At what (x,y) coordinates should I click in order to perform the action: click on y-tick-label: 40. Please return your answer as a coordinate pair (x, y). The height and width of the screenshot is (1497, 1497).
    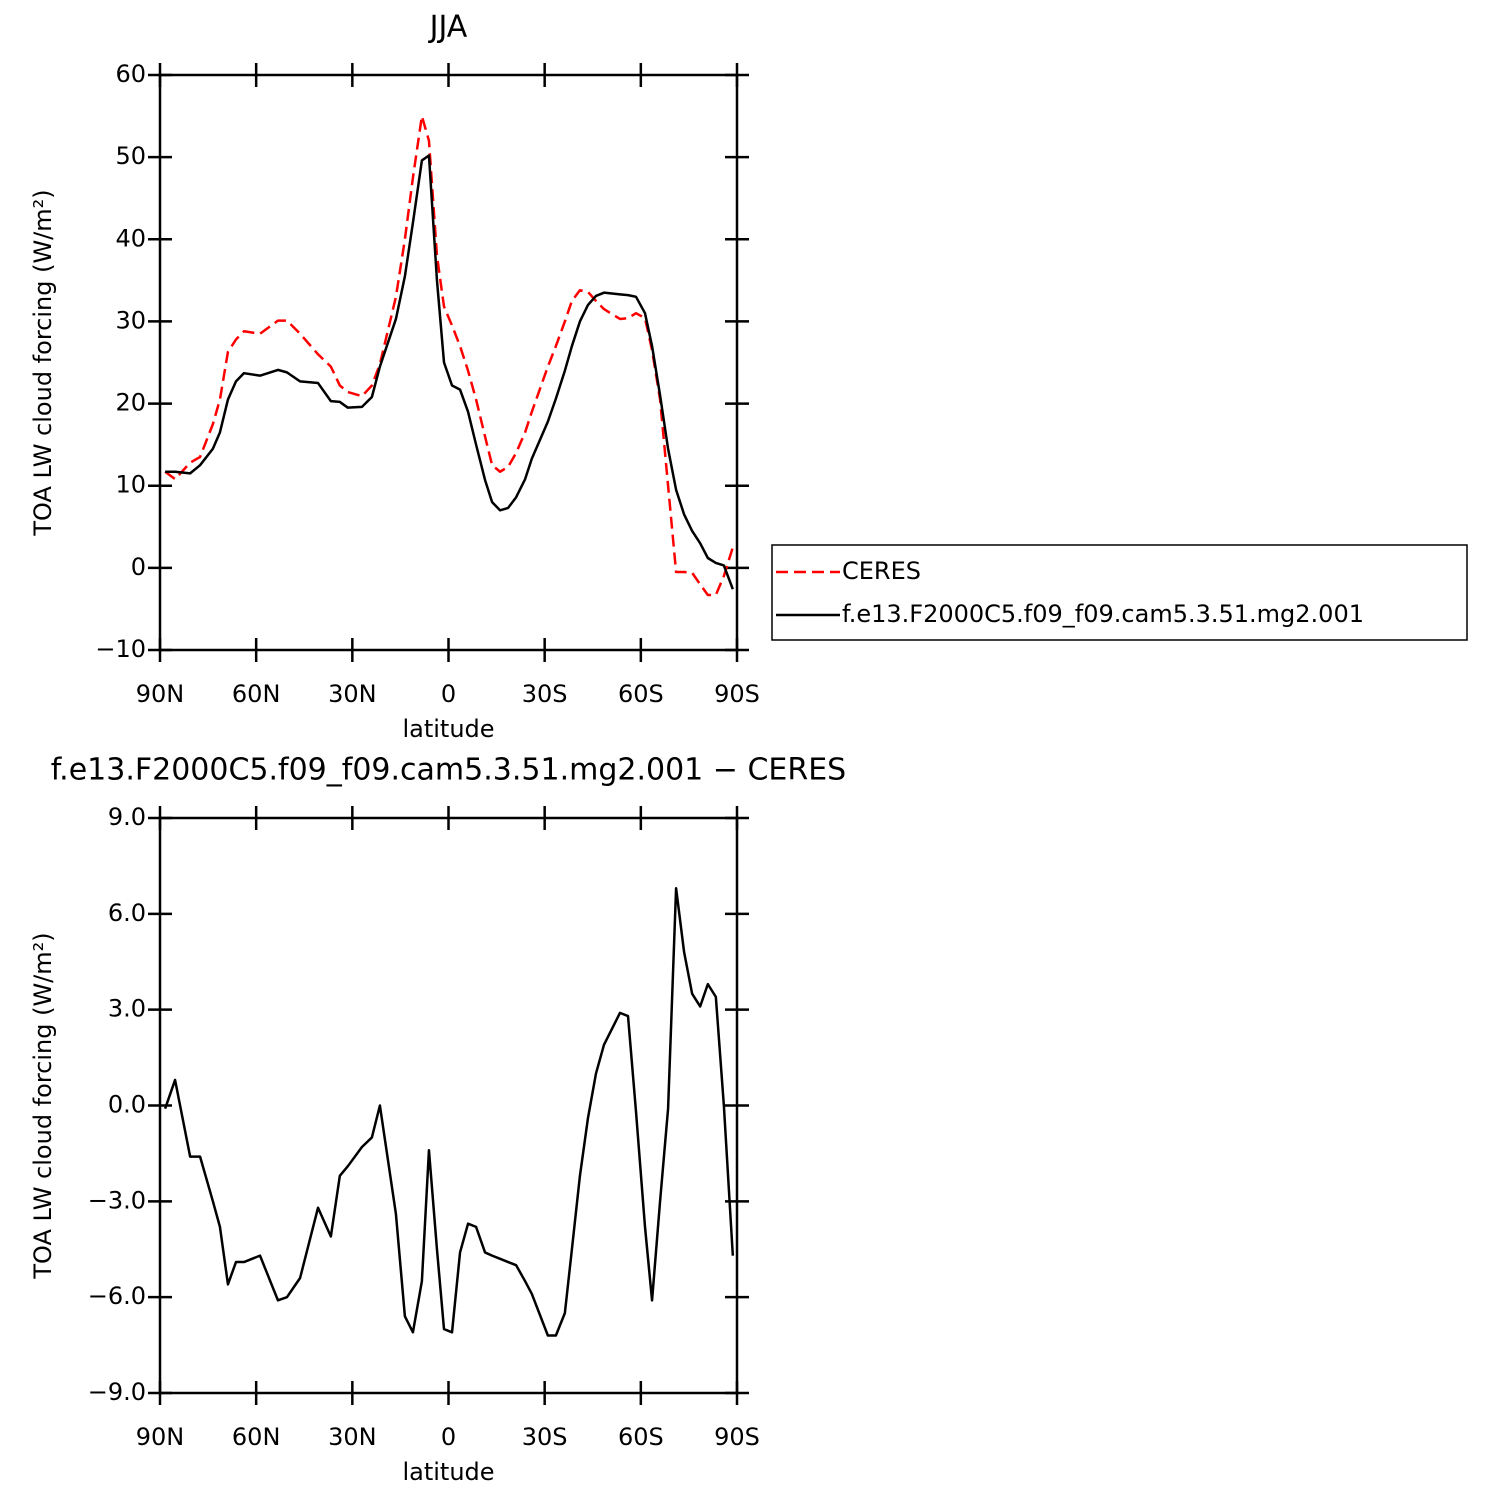
    Looking at the image, I should click on (130, 238).